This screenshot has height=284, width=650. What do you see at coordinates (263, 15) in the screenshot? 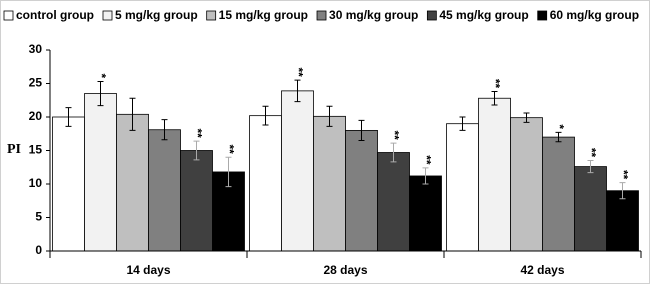
I see `legend-label: 15 mg/kg group` at bounding box center [263, 15].